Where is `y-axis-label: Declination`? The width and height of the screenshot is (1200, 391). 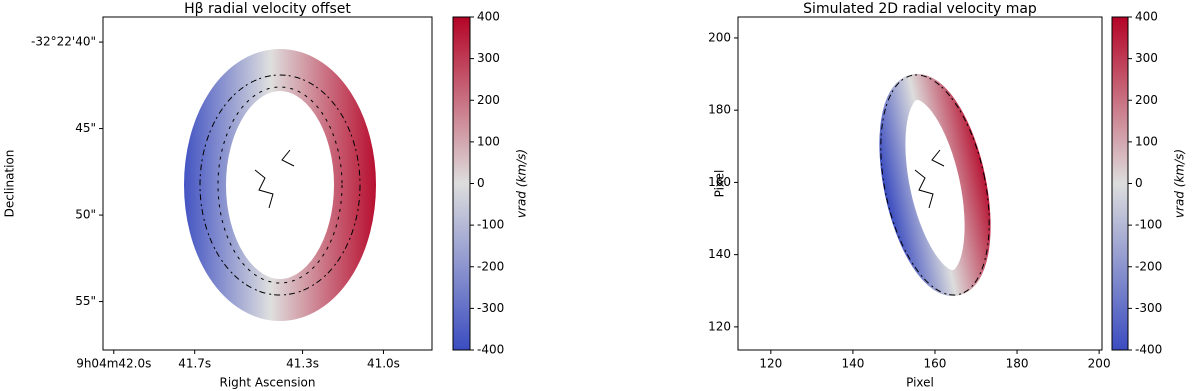 y-axis-label: Declination is located at coordinates (10, 184).